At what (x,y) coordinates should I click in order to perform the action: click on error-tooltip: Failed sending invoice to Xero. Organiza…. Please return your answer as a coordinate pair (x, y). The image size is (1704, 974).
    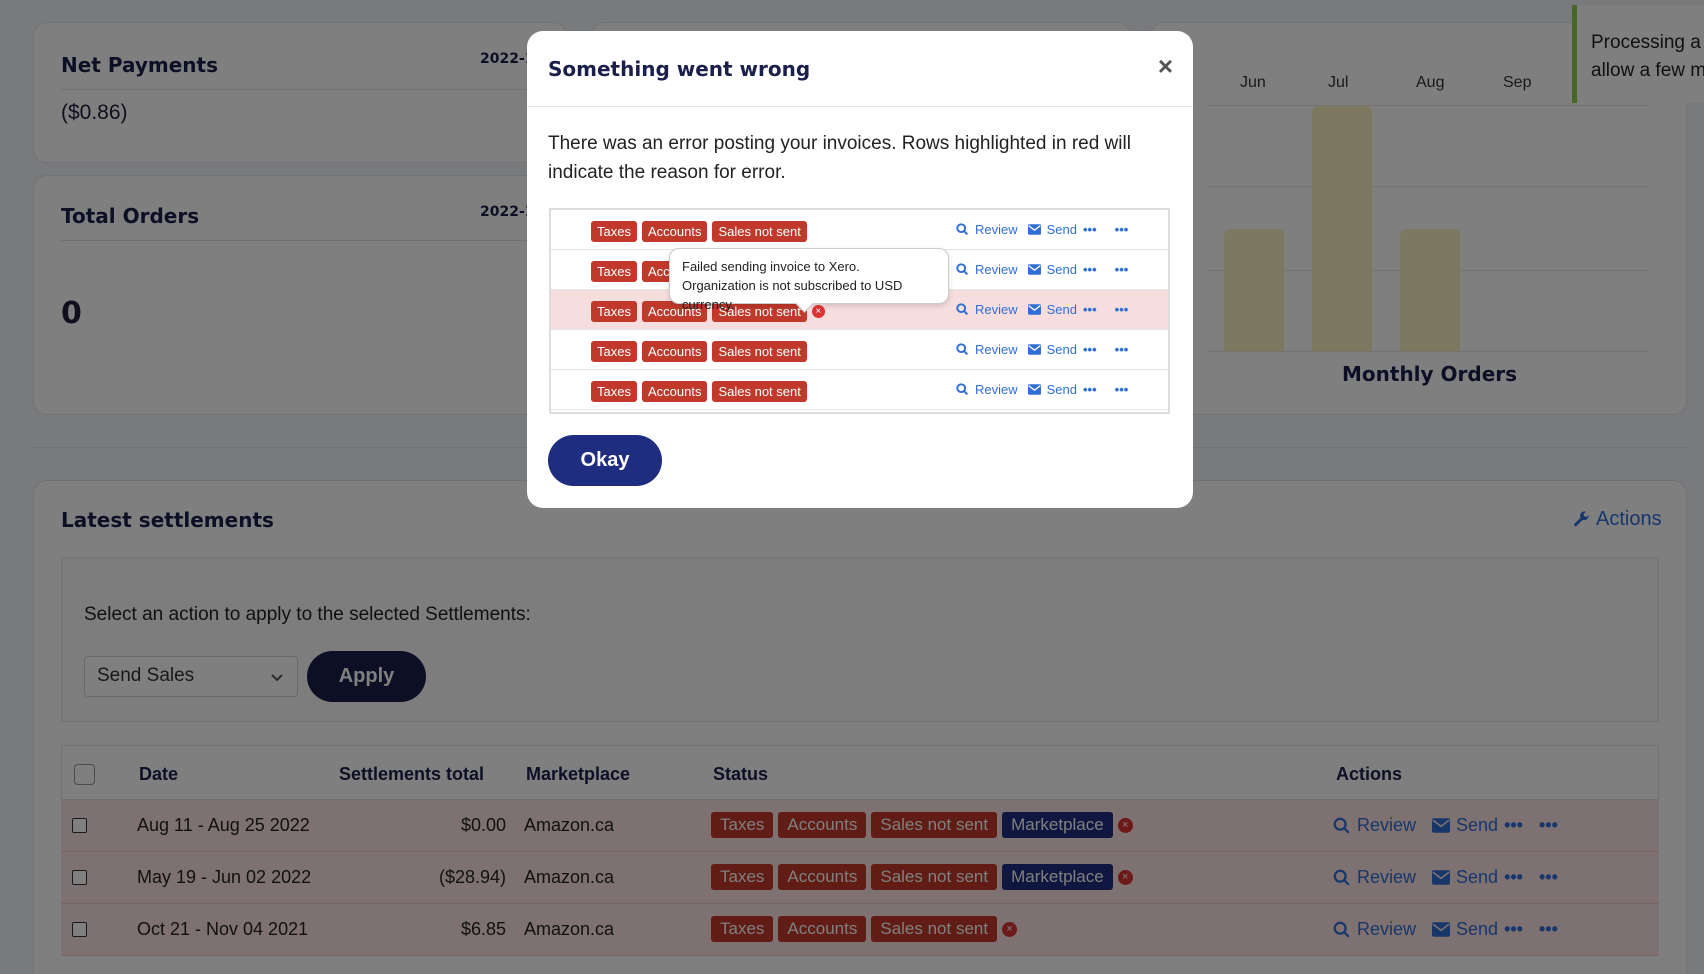
    Looking at the image, I should click on (809, 280).